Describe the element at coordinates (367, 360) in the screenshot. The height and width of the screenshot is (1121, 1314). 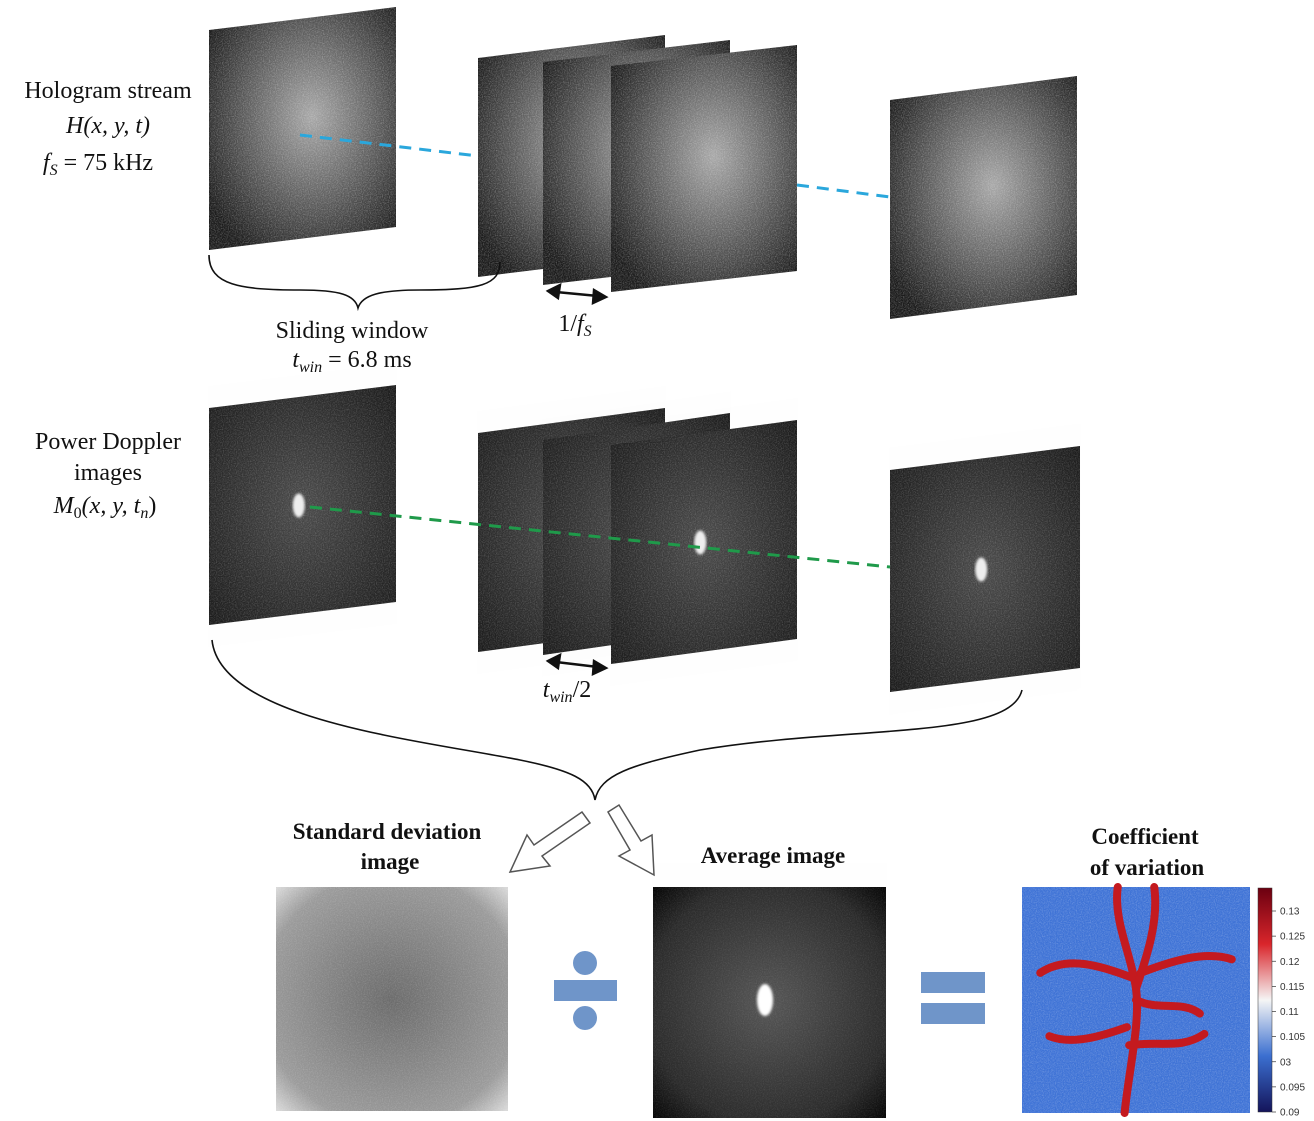
I see `rest: = 6.8 ms` at that location.